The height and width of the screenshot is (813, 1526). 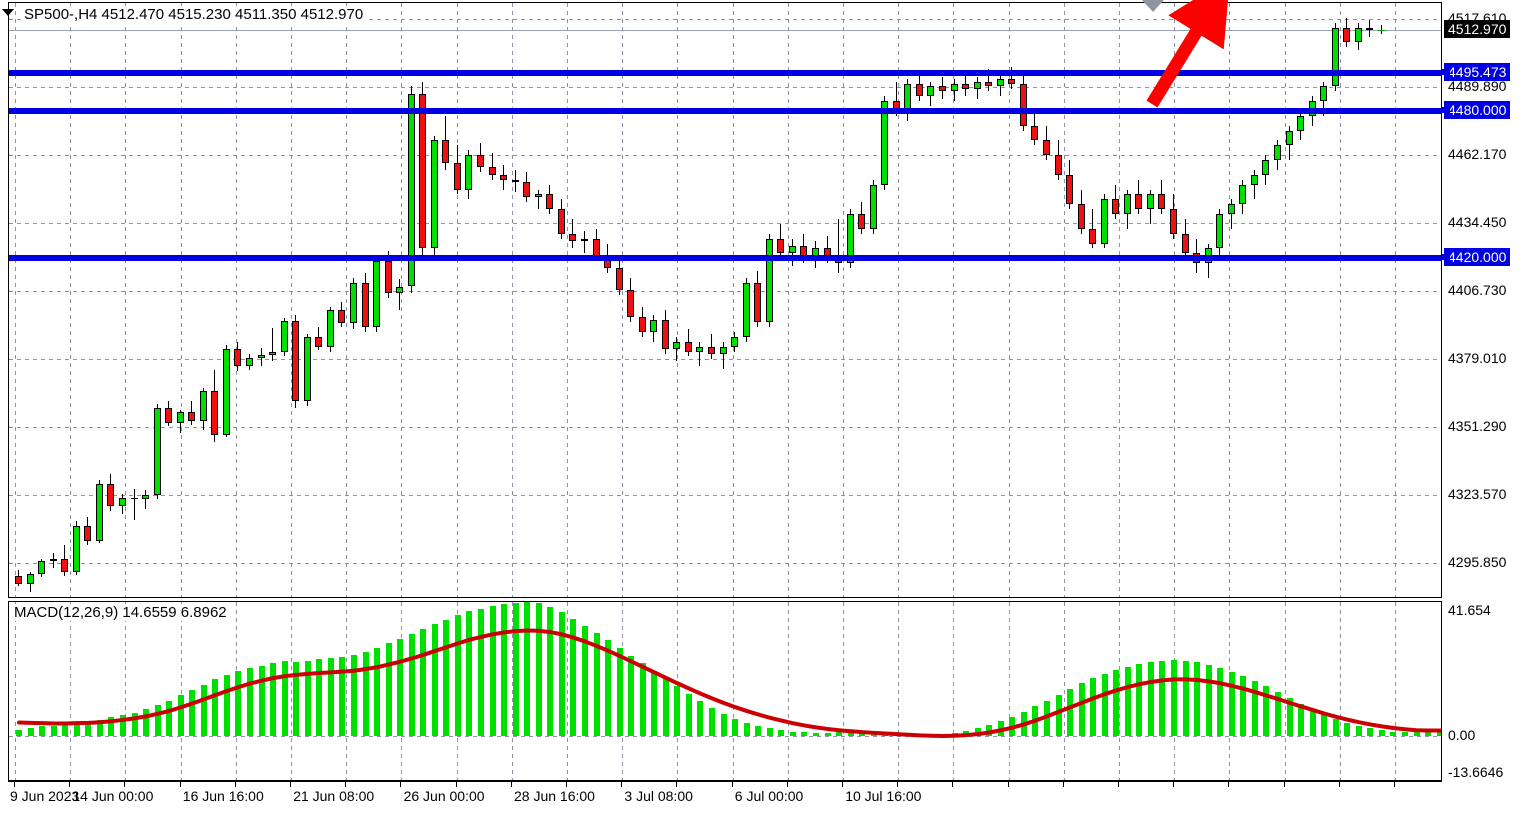 I want to click on level-price-badge: 4420.000, so click(x=1477, y=257).